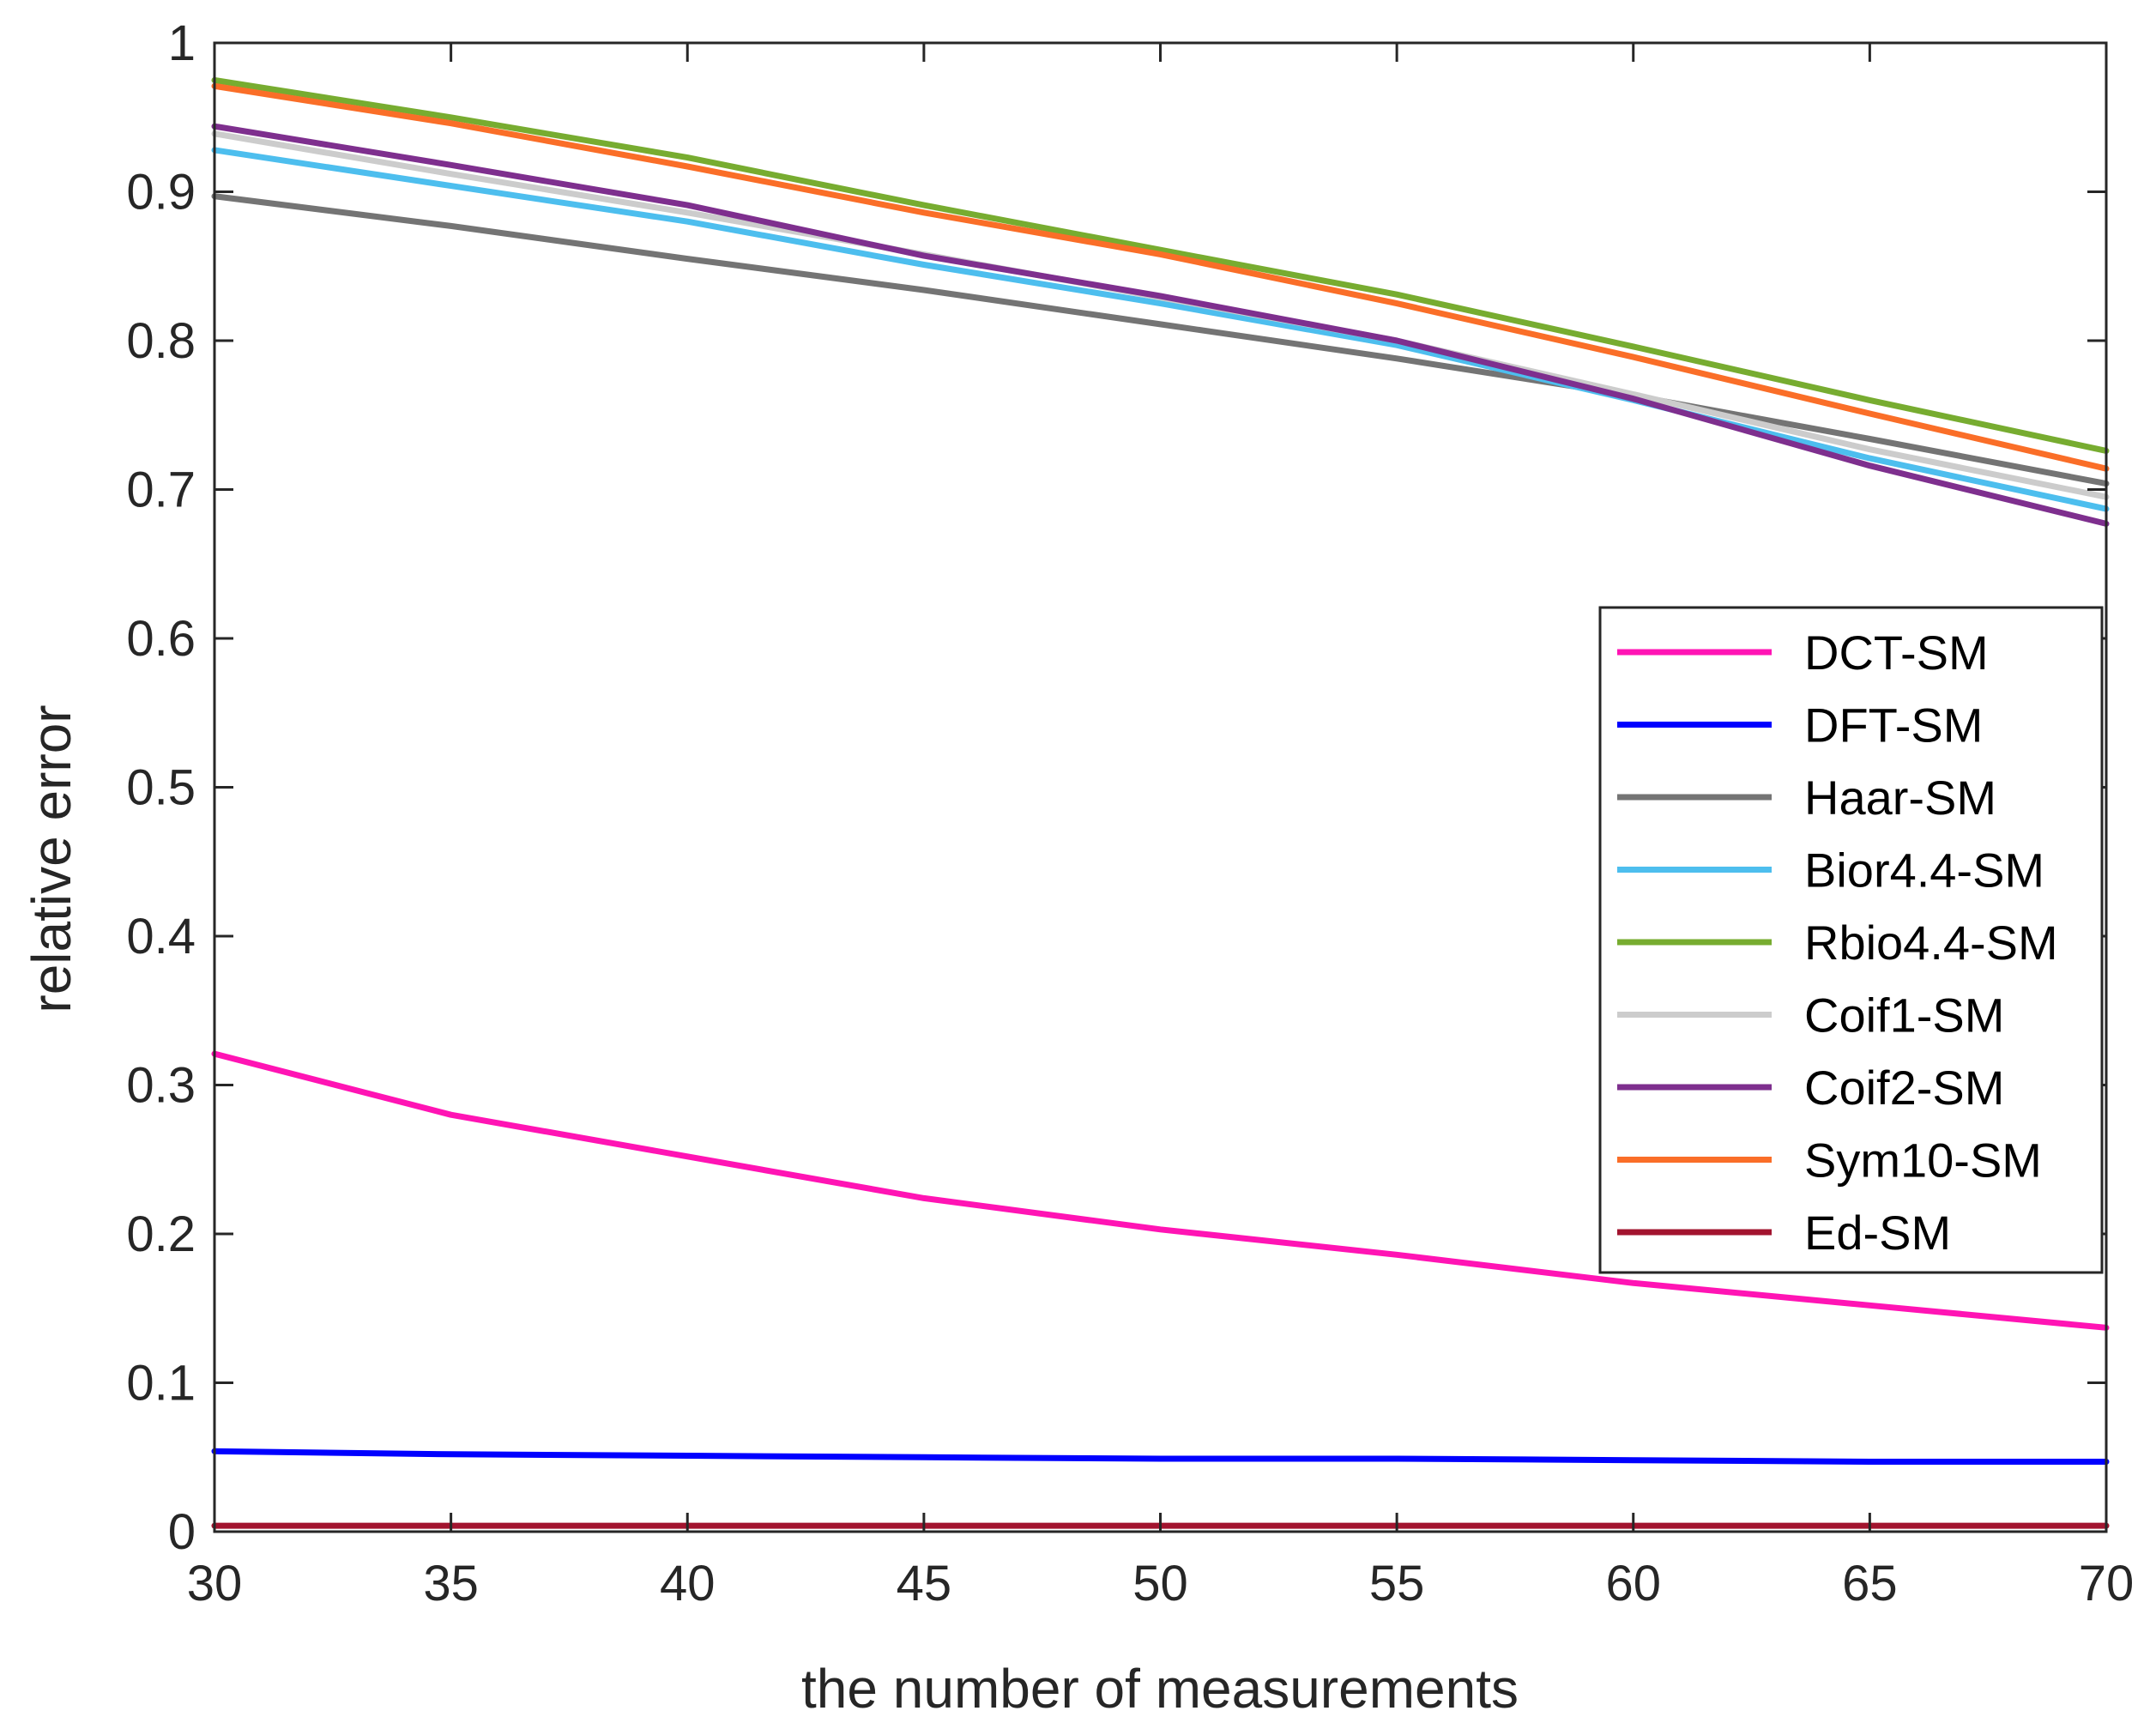 This screenshot has height=1729, width=2156. What do you see at coordinates (161, 788) in the screenshot?
I see `y-tick-label: 0.5` at bounding box center [161, 788].